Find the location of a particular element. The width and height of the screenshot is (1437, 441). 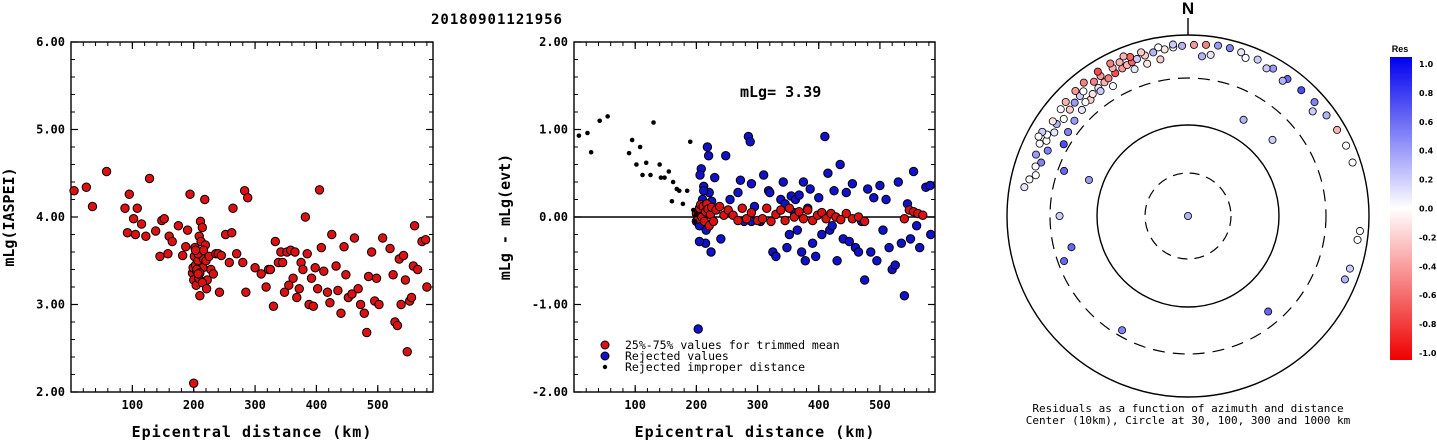

ring-300km is located at coordinates (1188, 216).